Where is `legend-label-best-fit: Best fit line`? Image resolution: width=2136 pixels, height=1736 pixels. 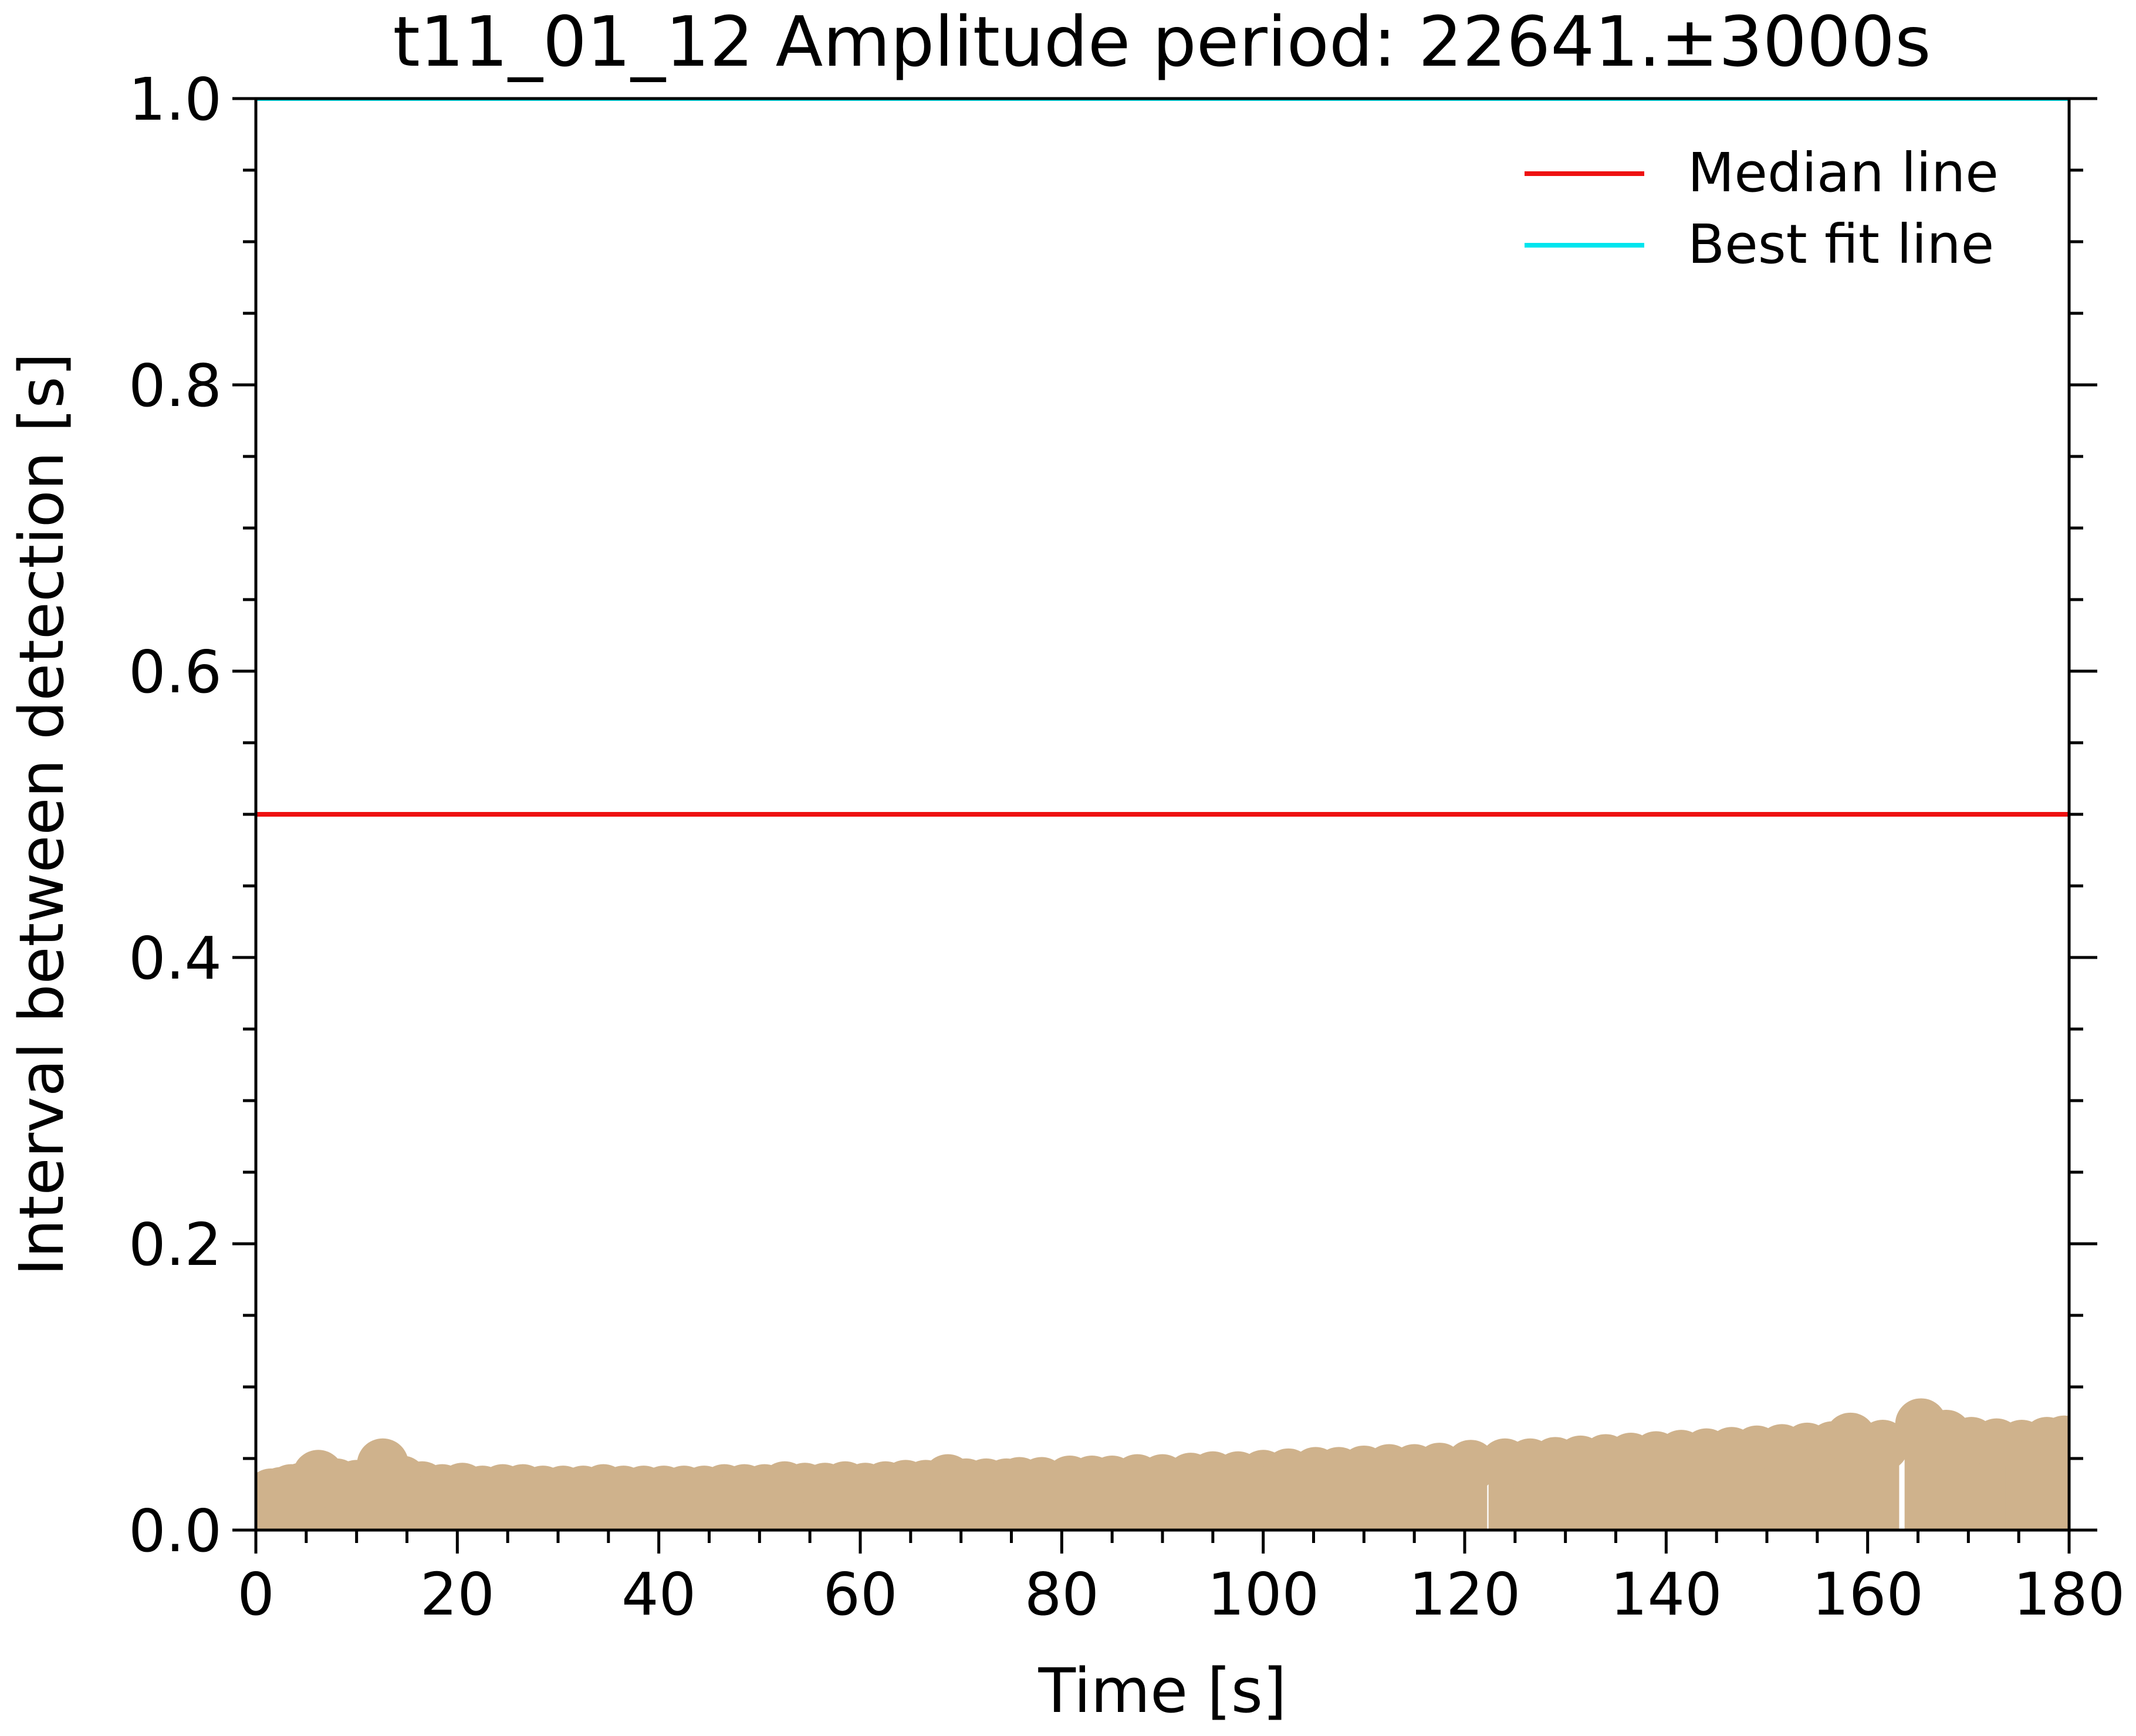 legend-label-best-fit: Best fit line is located at coordinates (1841, 244).